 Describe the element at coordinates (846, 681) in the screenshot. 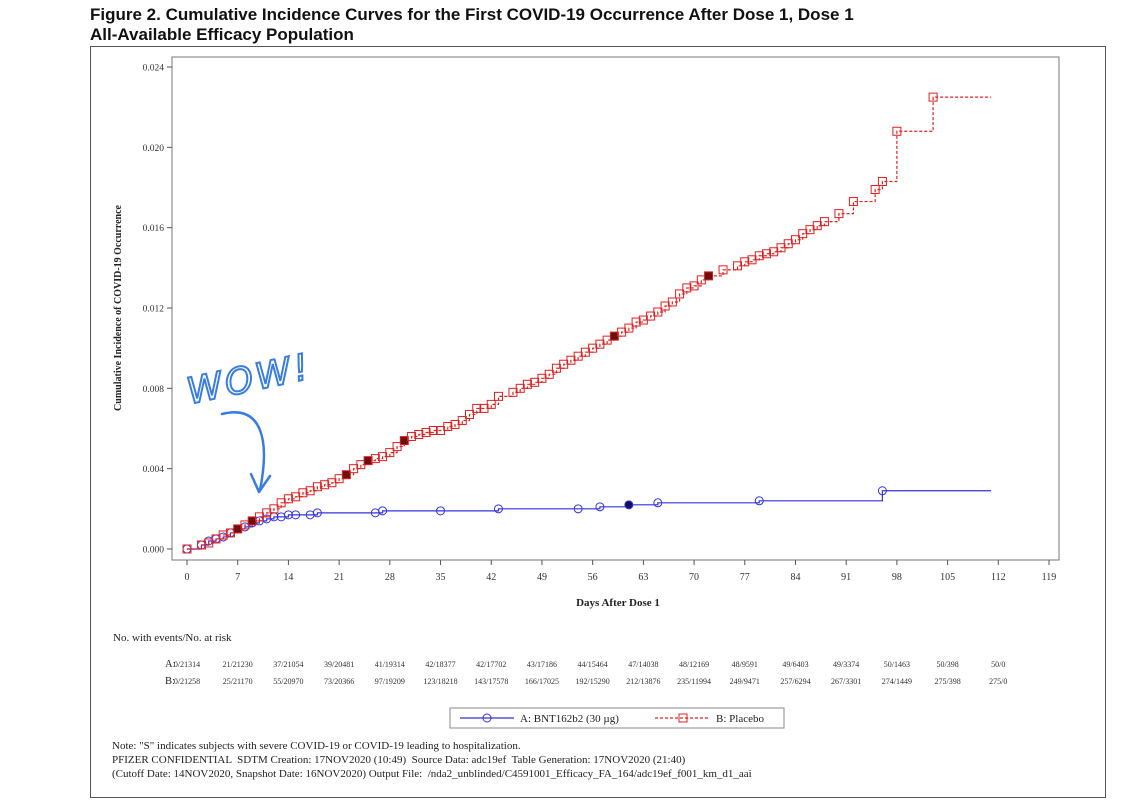

I see `risk-cell: 267/3301` at that location.